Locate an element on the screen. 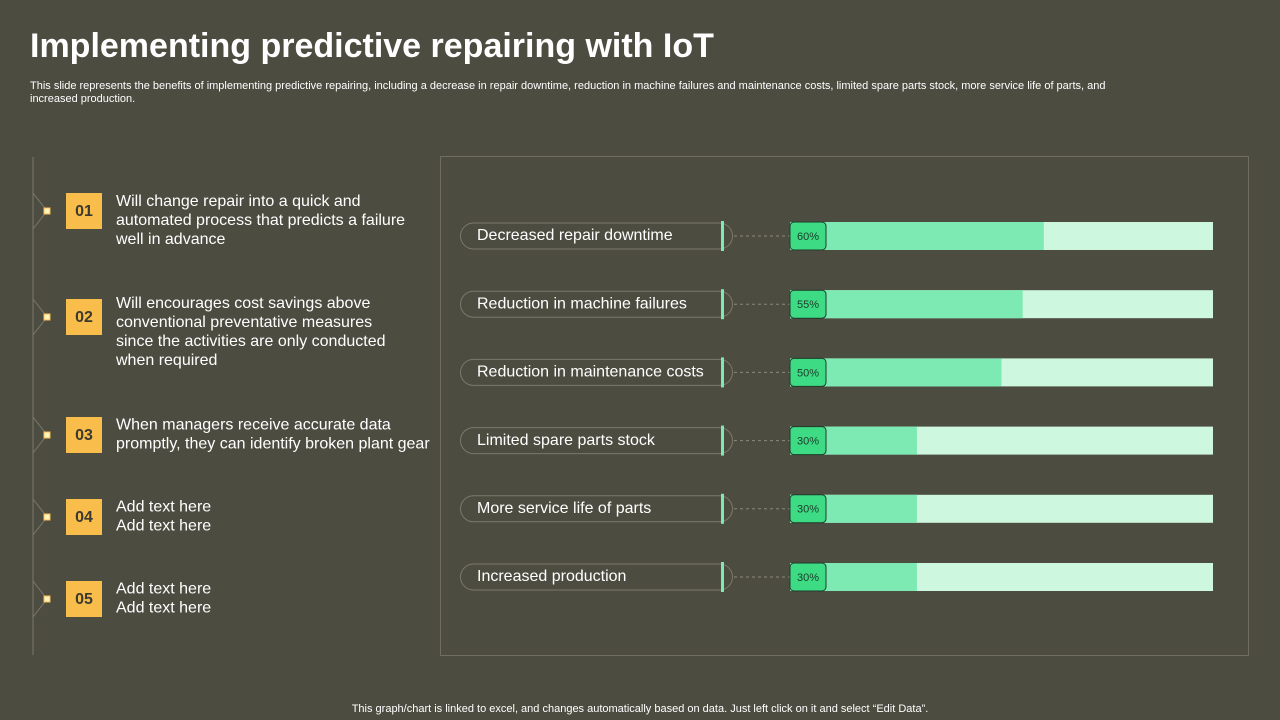 The image size is (1280, 720). category-label: Decreased repair downtime is located at coordinates (575, 235).